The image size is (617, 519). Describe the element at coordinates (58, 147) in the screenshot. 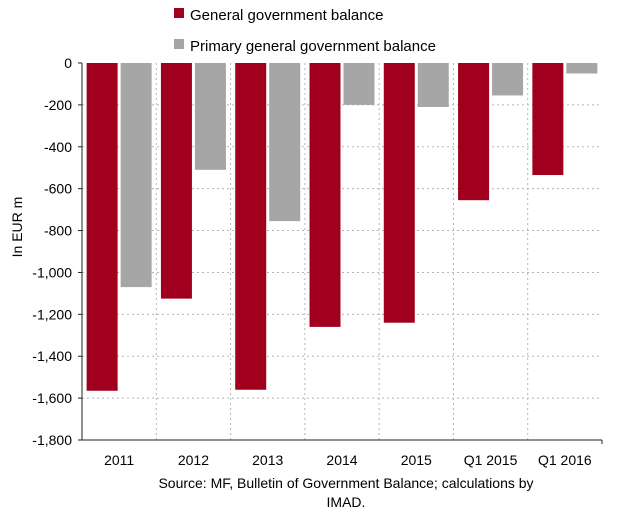

I see `y-tick-label: -400` at that location.